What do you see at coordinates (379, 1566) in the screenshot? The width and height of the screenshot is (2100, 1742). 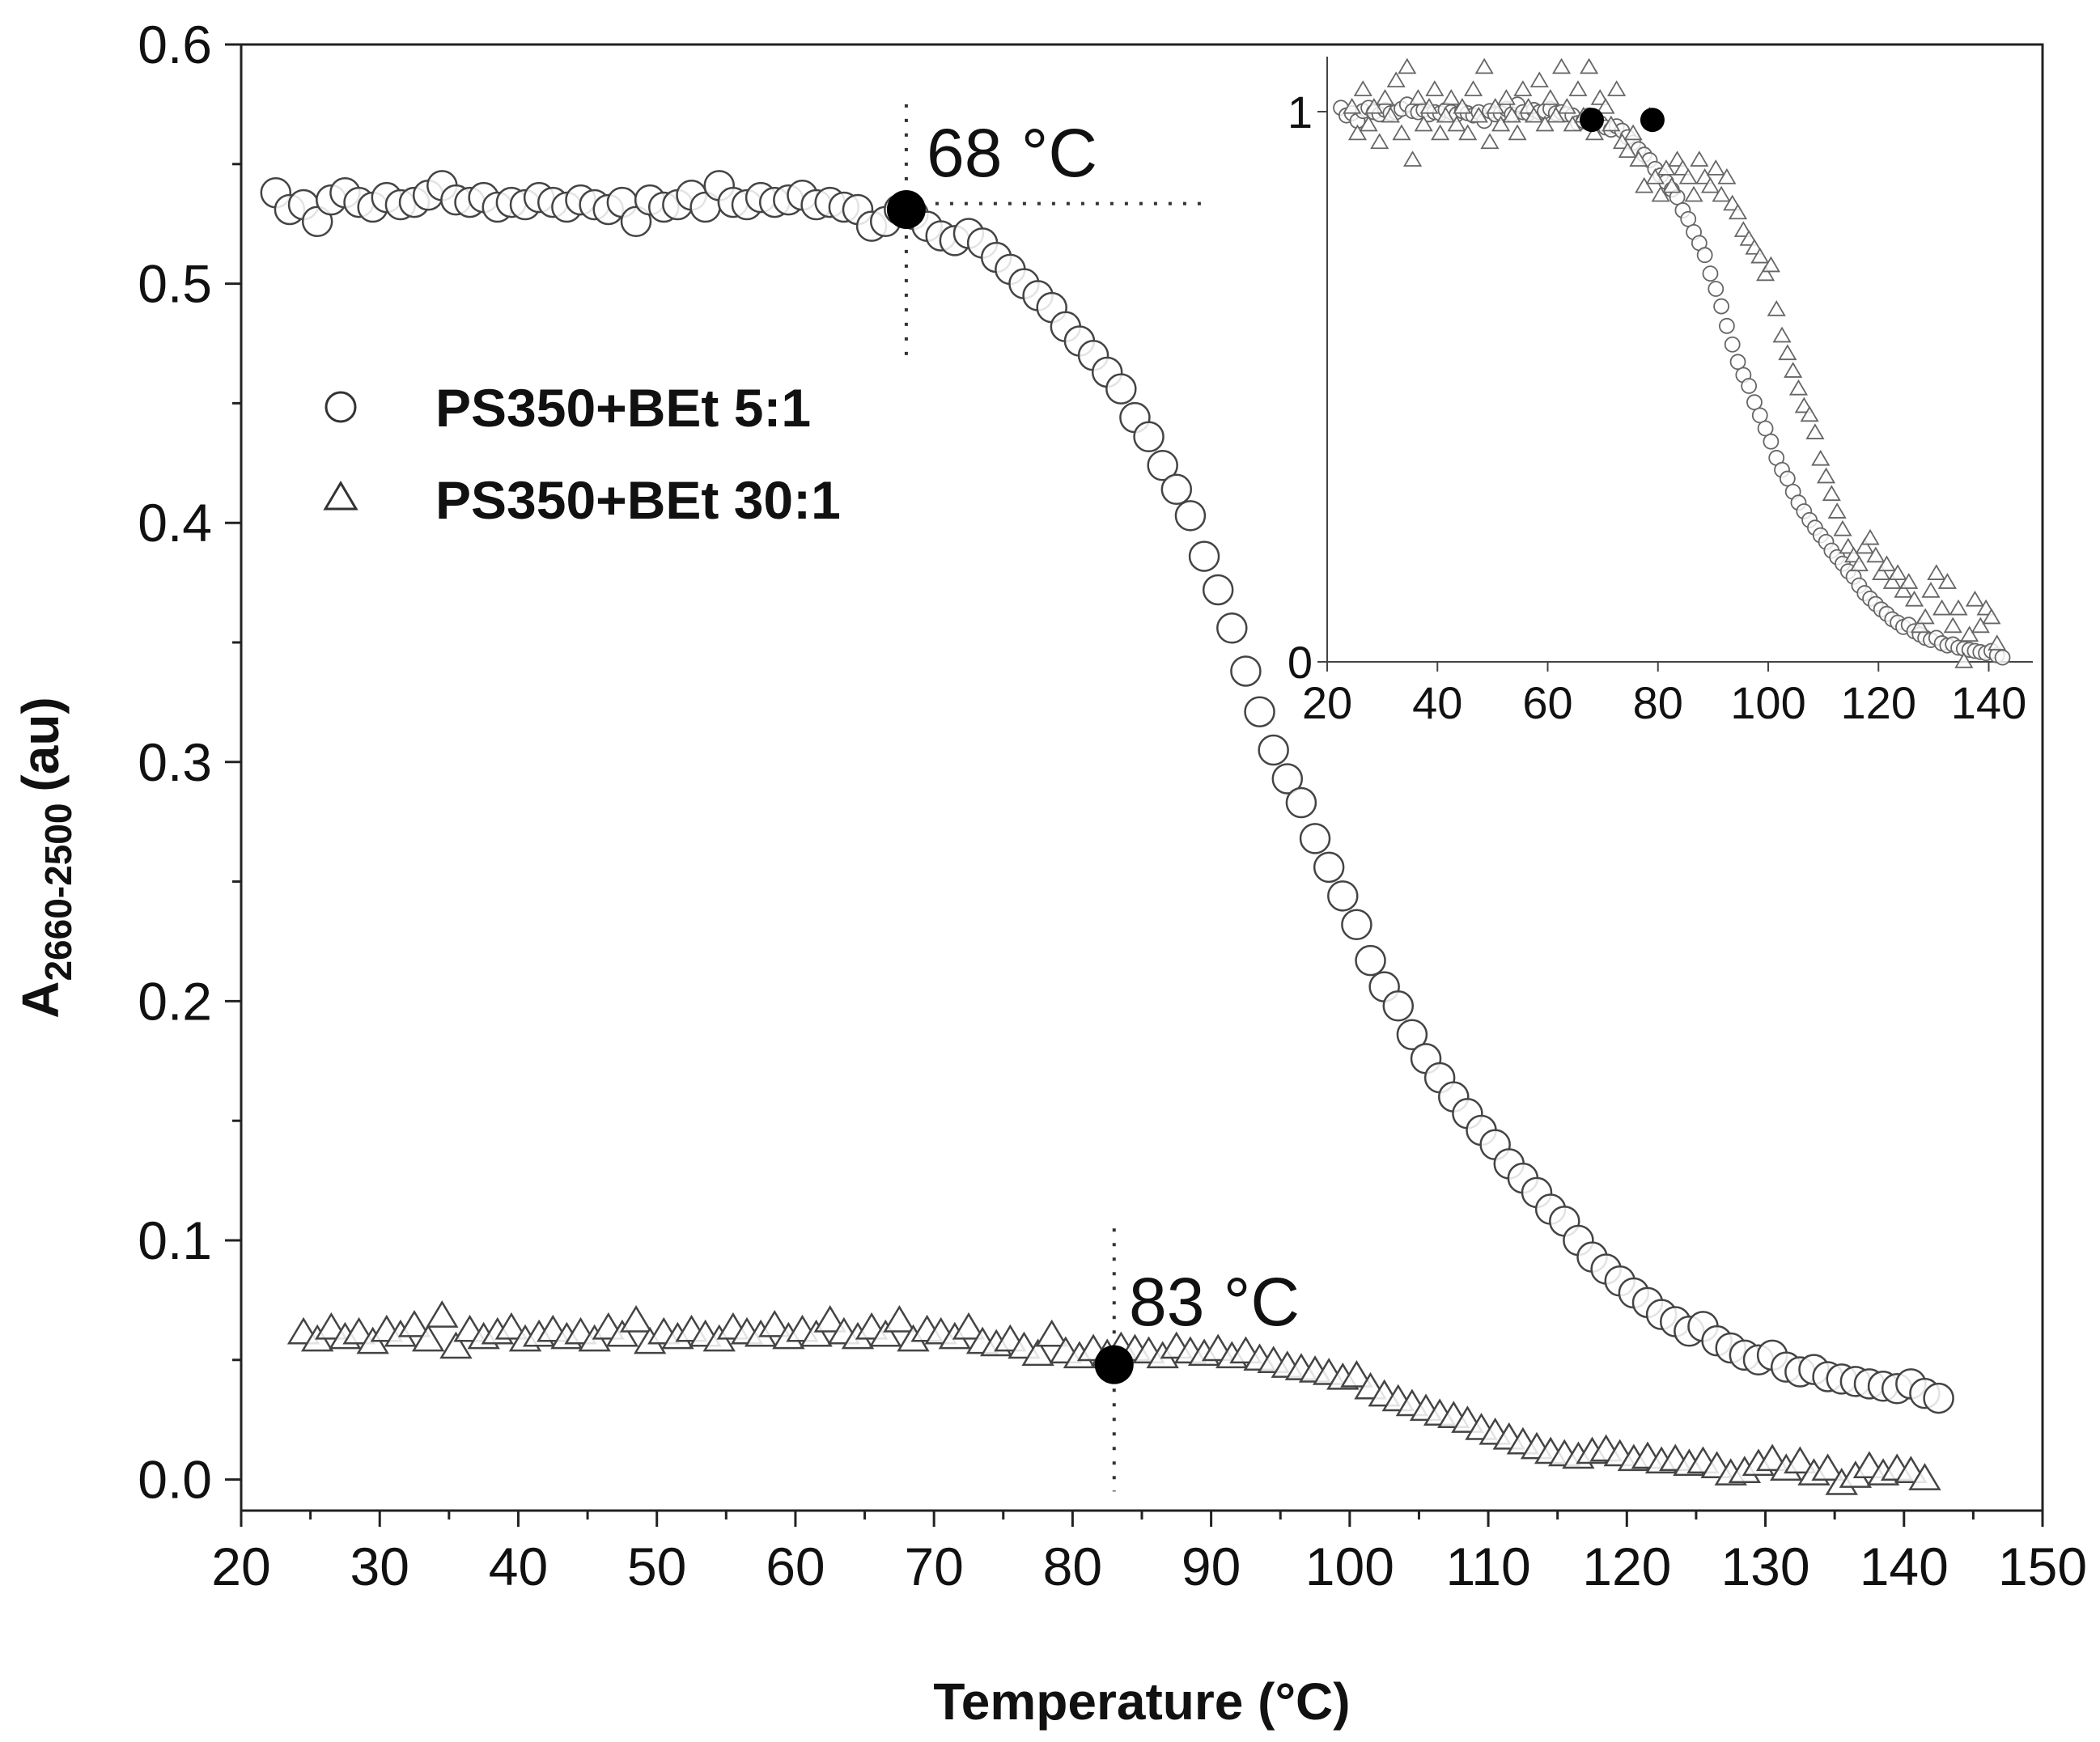 I see `x-tick-label-30: 30` at bounding box center [379, 1566].